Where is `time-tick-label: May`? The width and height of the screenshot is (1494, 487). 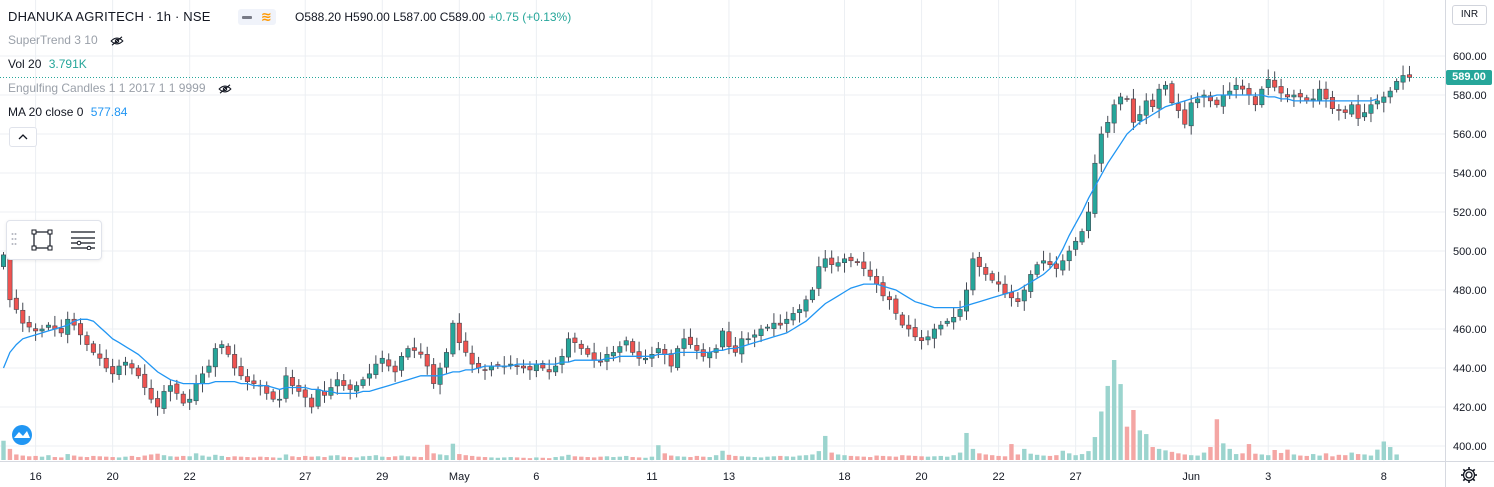 time-tick-label: May is located at coordinates (459, 477).